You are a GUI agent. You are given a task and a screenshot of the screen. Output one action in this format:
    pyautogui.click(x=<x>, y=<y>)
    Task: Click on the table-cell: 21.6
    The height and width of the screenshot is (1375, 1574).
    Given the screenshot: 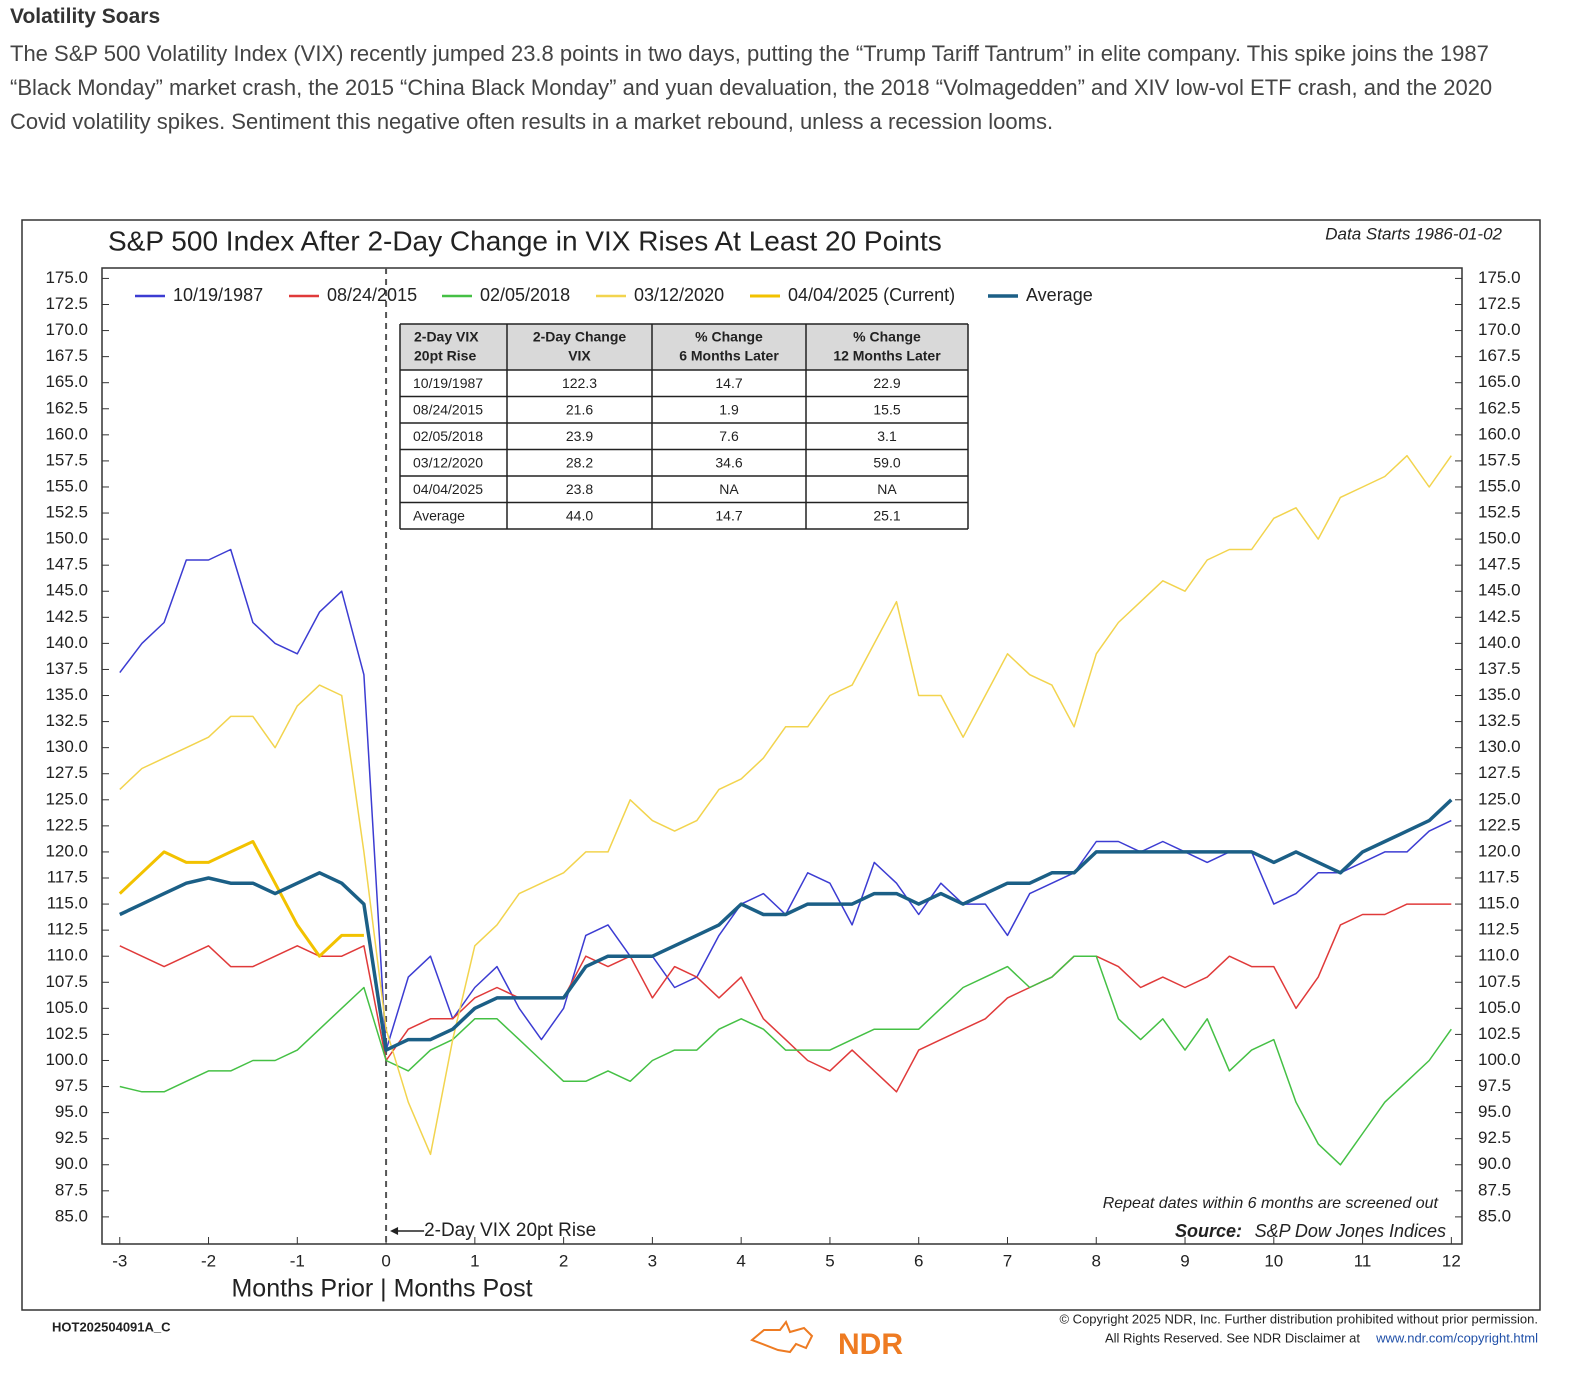 What is the action you would take?
    pyautogui.click(x=579, y=409)
    